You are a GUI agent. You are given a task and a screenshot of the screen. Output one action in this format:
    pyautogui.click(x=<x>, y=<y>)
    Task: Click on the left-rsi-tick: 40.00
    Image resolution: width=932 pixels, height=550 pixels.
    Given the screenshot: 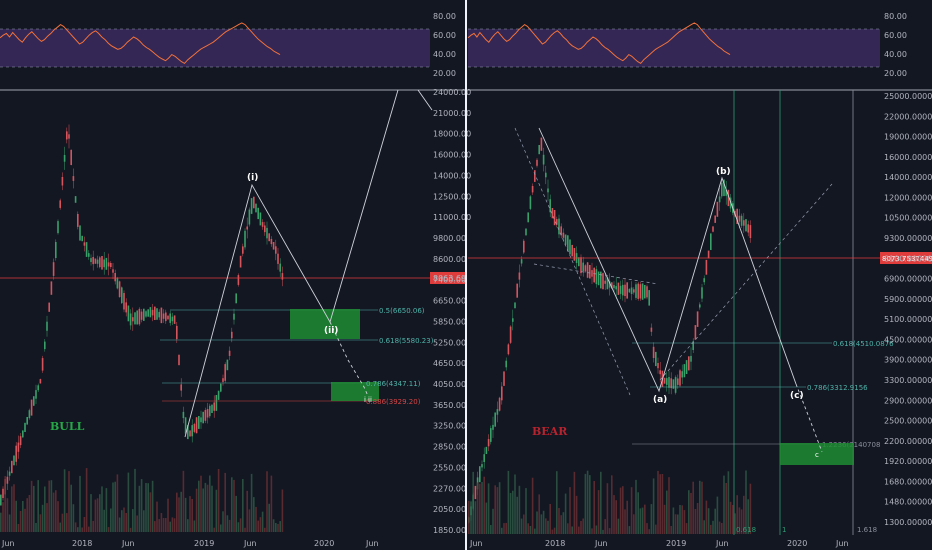 What is the action you would take?
    pyautogui.click(x=444, y=54)
    